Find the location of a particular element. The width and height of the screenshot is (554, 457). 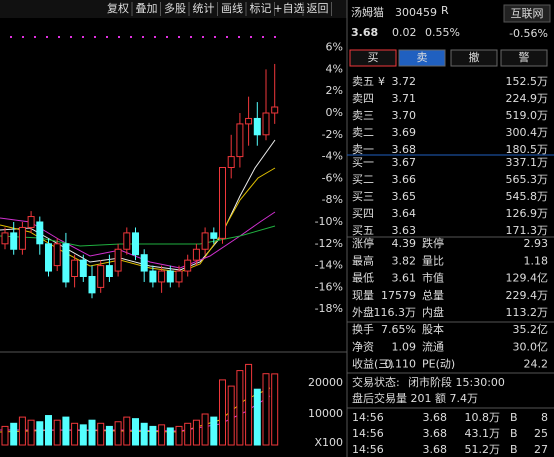

status-value: 闭市阶段 15:30:00 is located at coordinates (456, 382).